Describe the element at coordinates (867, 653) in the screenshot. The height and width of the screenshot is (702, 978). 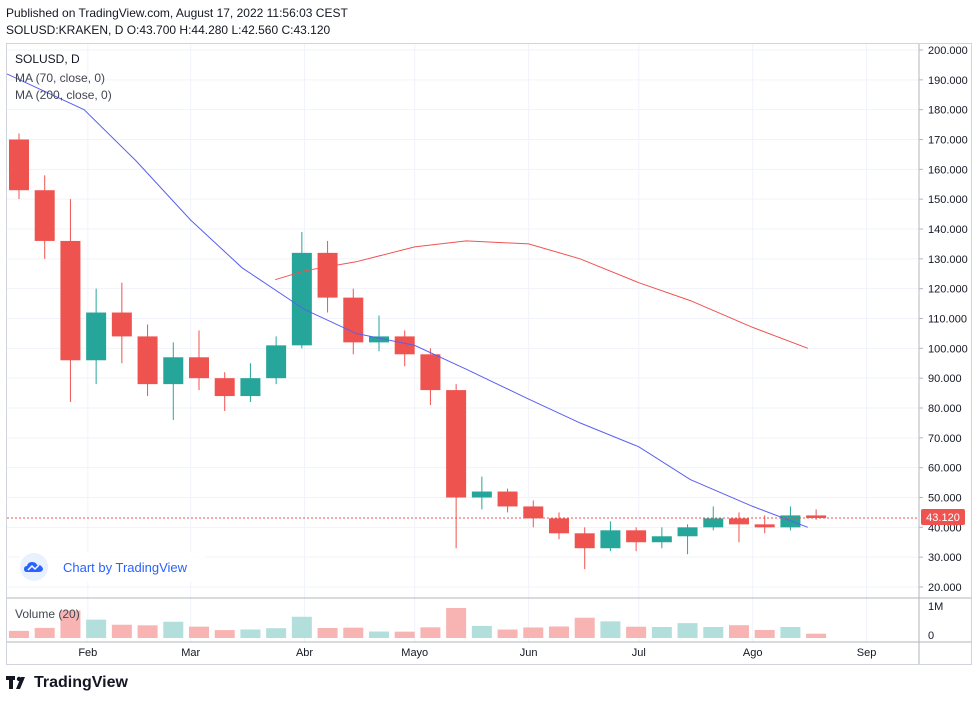
I see `x-tick-label: Sep` at that location.